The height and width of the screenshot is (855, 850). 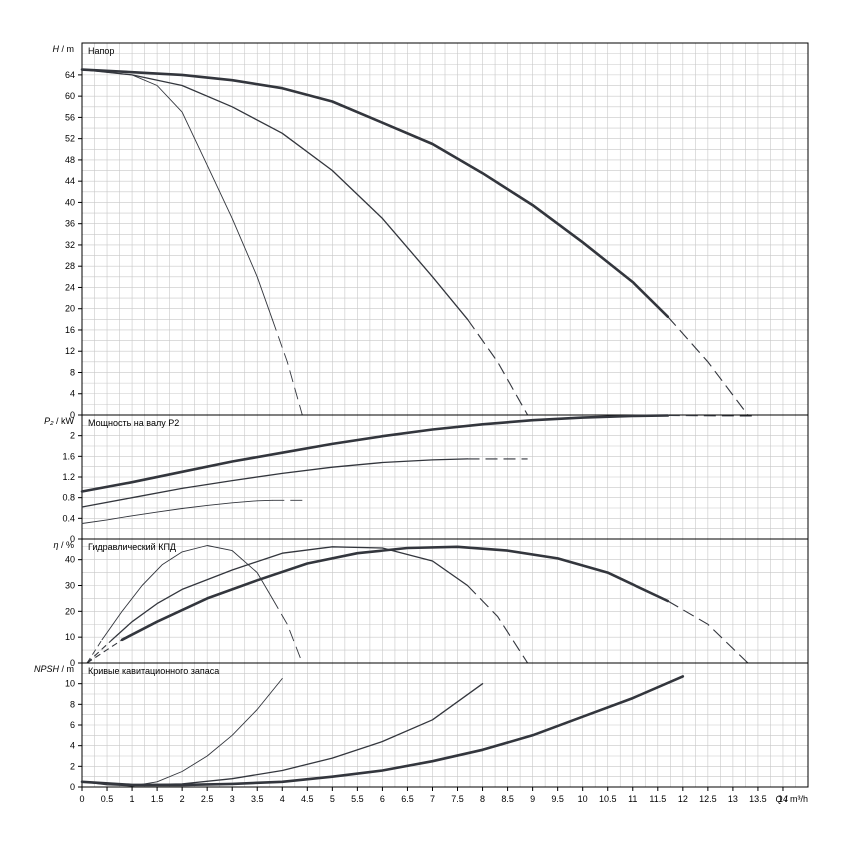 I want to click on x-tick-label: 4, so click(x=282, y=799).